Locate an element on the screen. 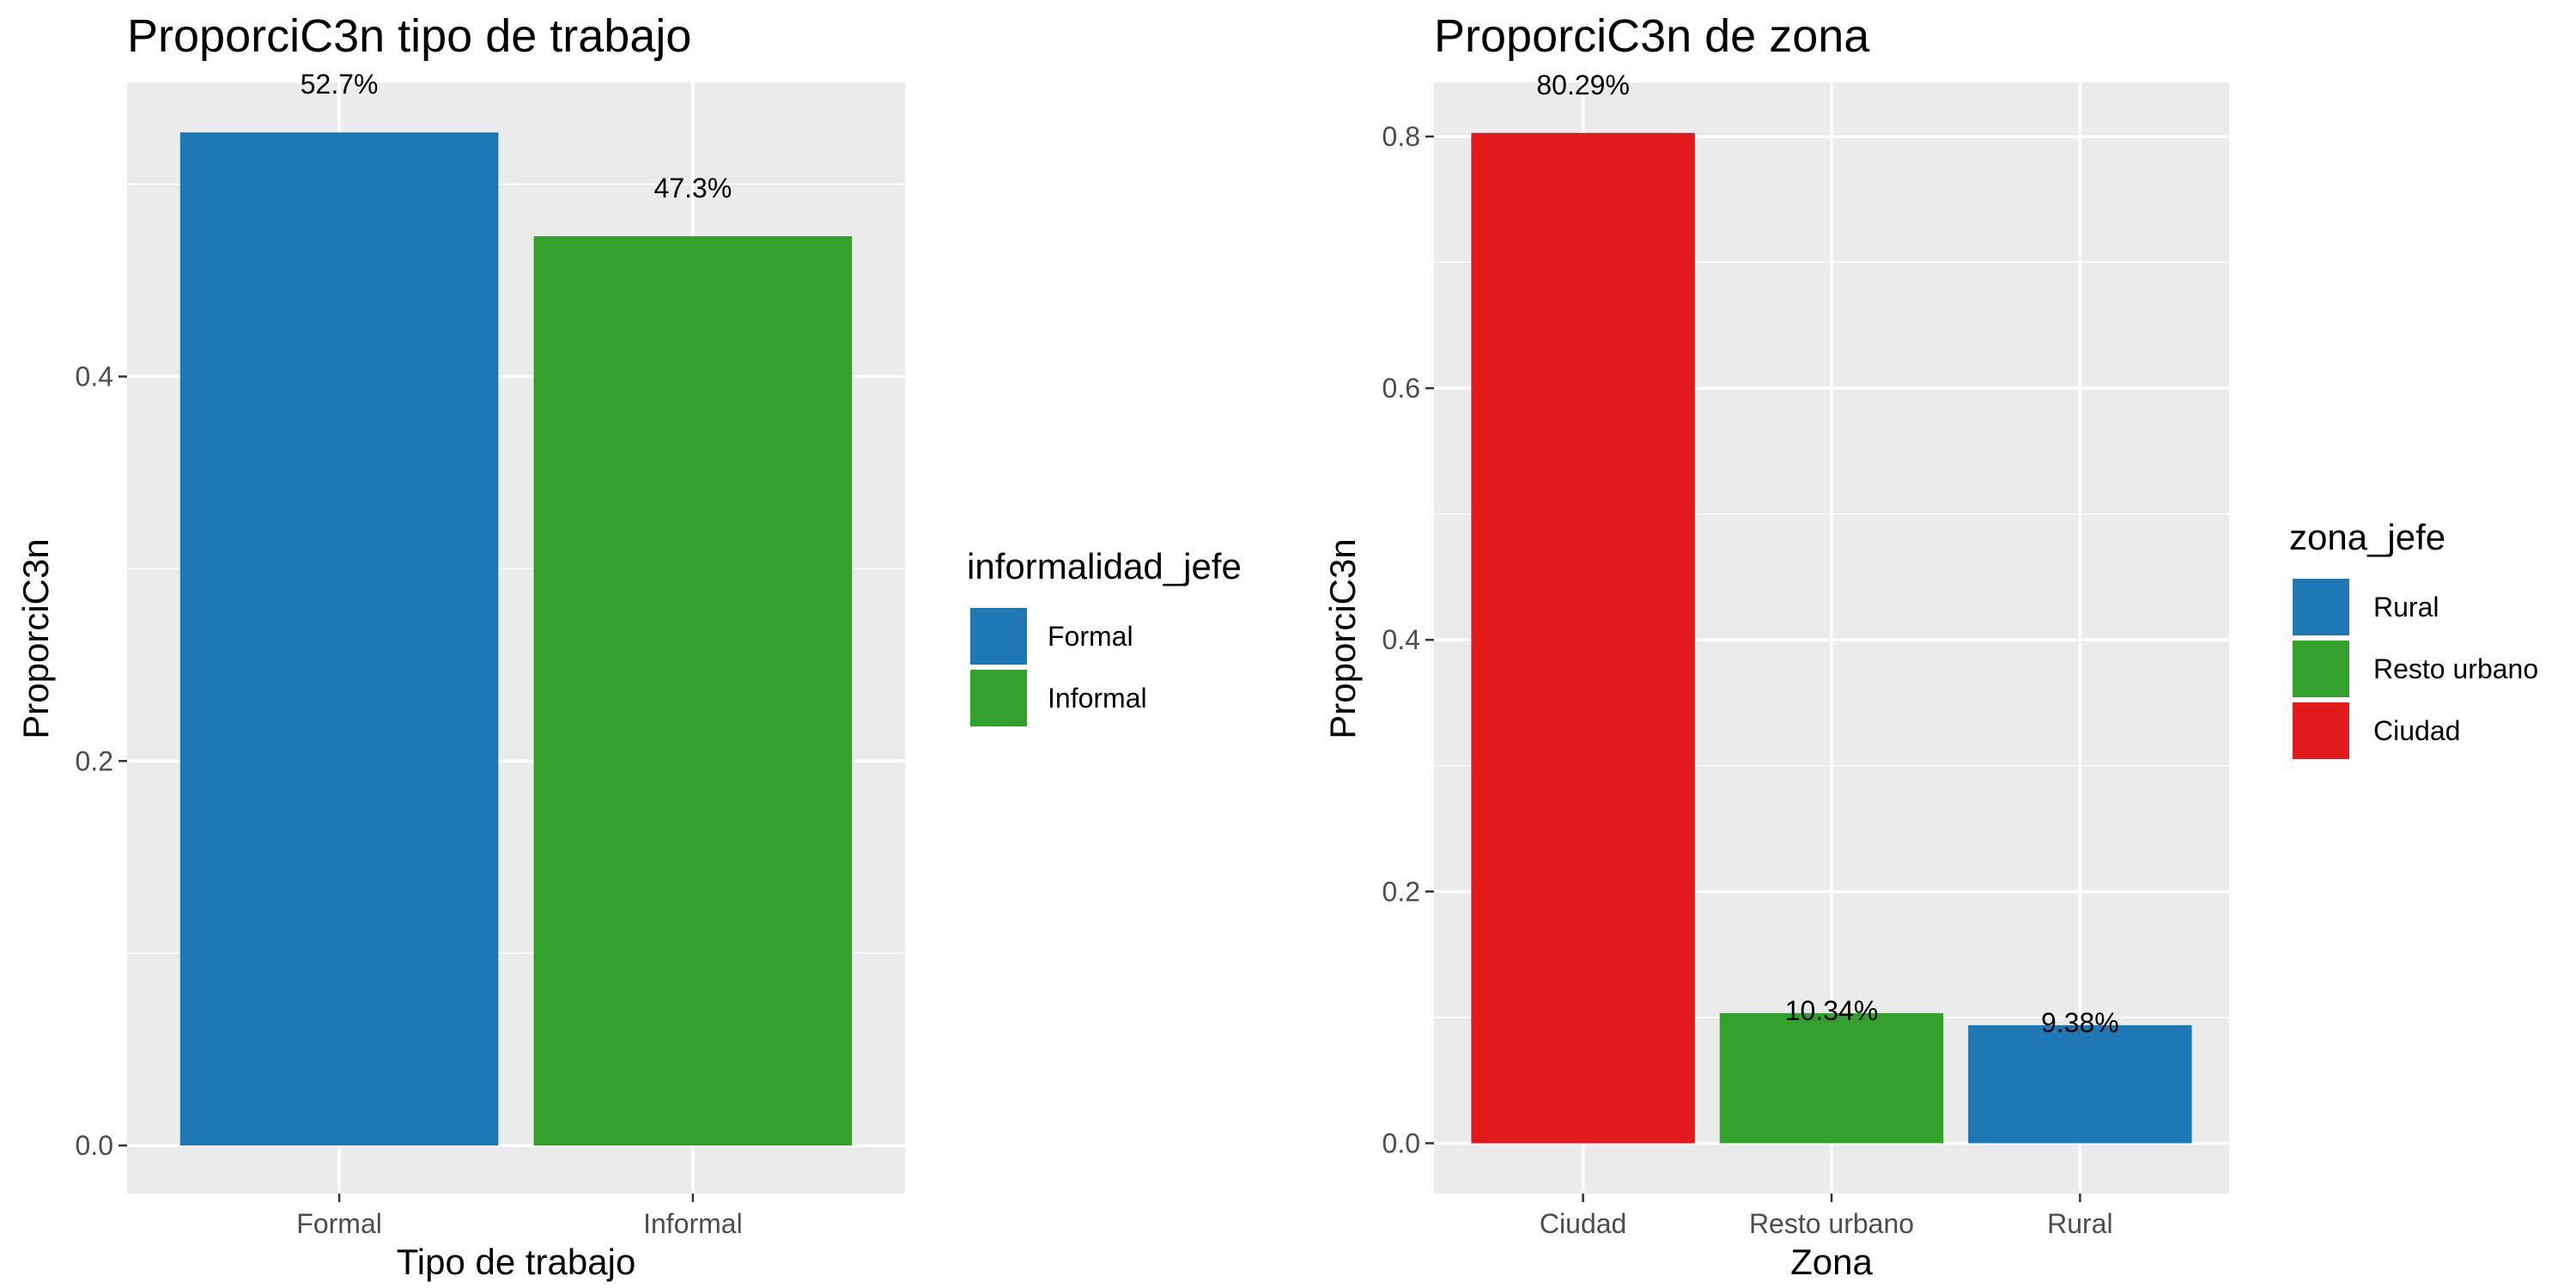 Image resolution: width=2576 pixels, height=1288 pixels. legend-title: zona_jefe is located at coordinates (2367, 537).